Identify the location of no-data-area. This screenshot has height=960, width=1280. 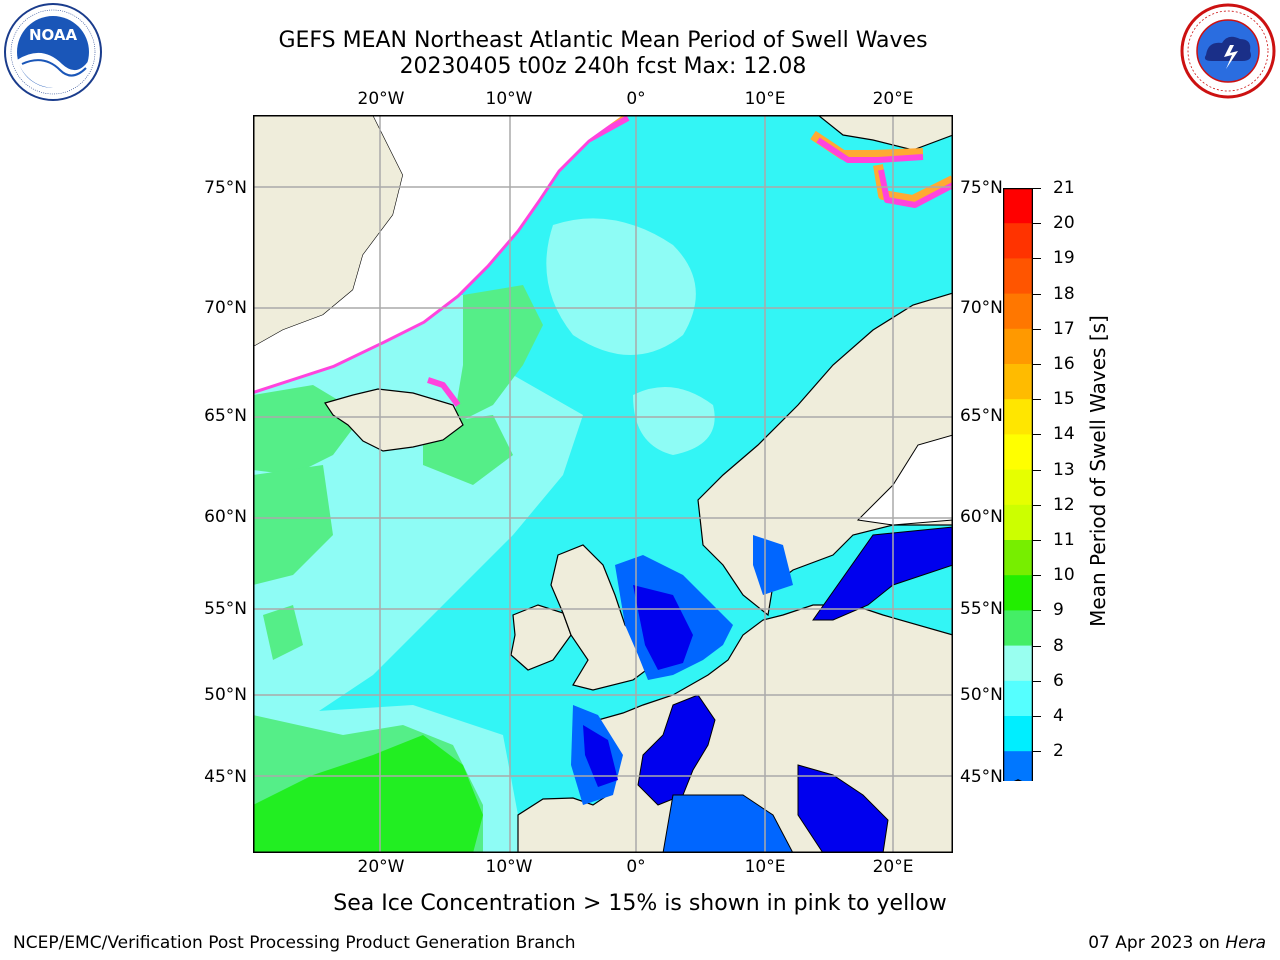
(438, 253).